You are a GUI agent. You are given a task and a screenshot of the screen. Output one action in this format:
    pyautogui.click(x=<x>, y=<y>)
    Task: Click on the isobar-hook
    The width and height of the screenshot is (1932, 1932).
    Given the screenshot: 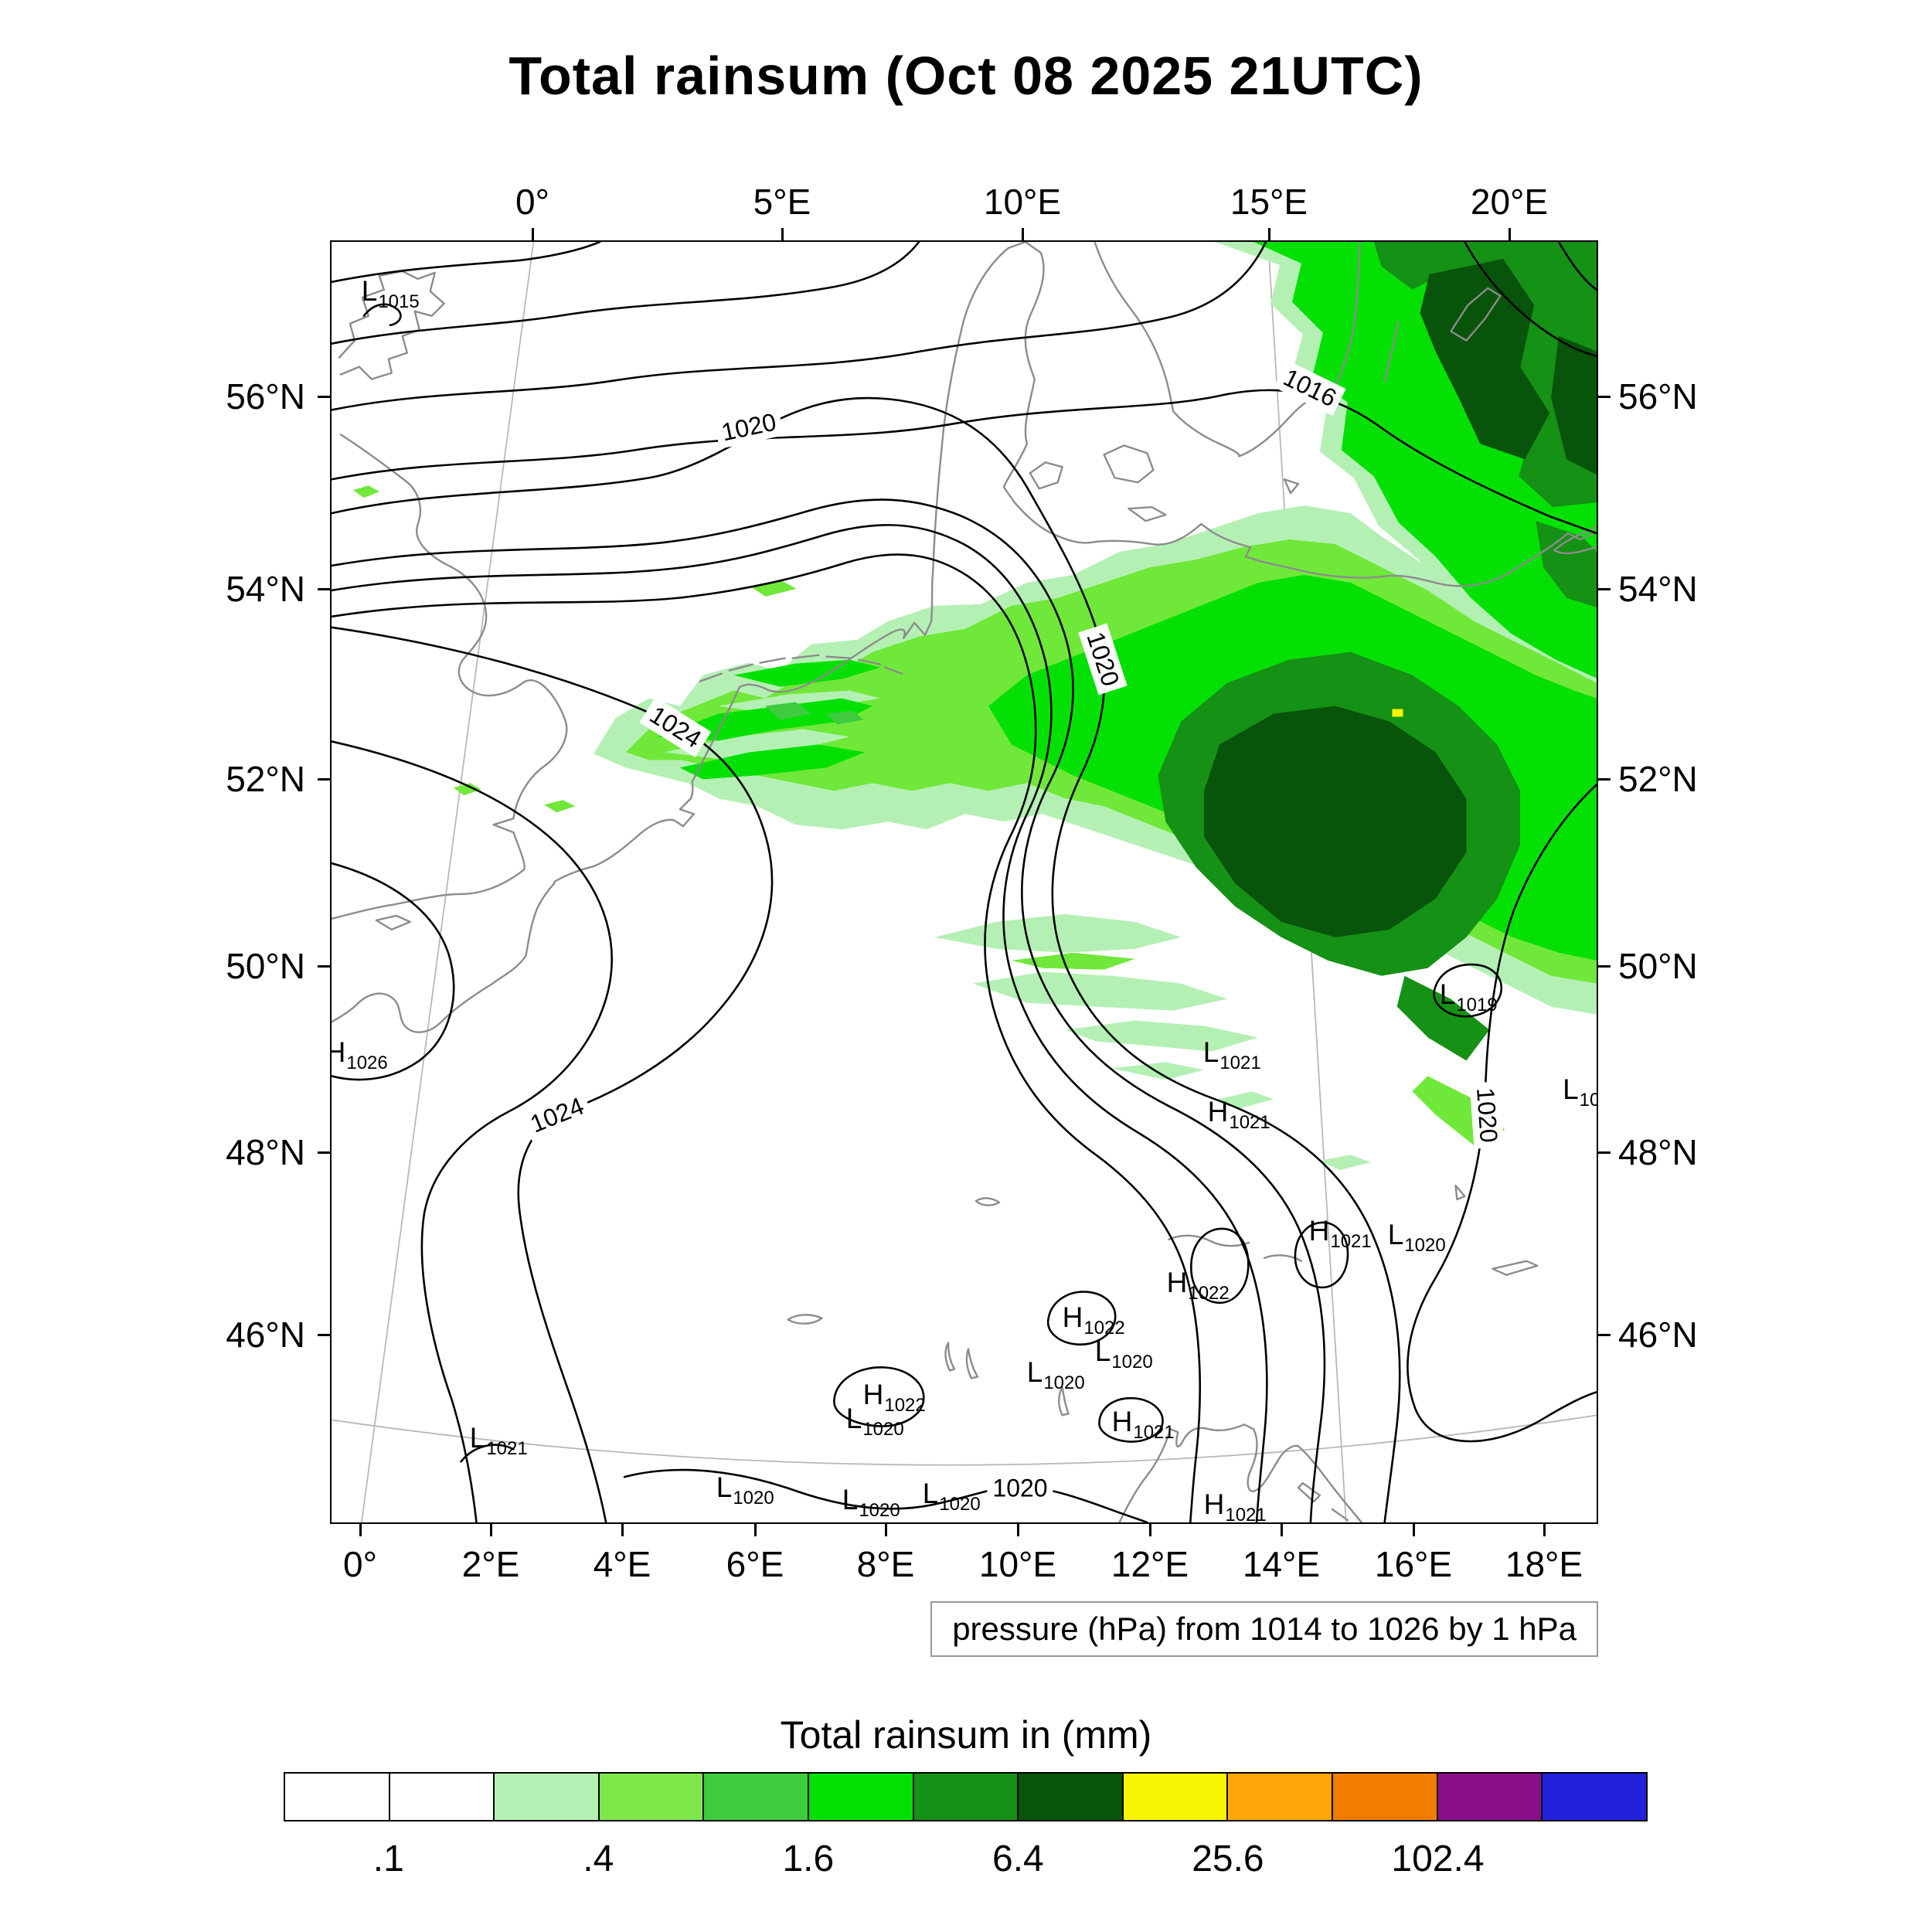 What is the action you would take?
    pyautogui.click(x=488, y=1454)
    